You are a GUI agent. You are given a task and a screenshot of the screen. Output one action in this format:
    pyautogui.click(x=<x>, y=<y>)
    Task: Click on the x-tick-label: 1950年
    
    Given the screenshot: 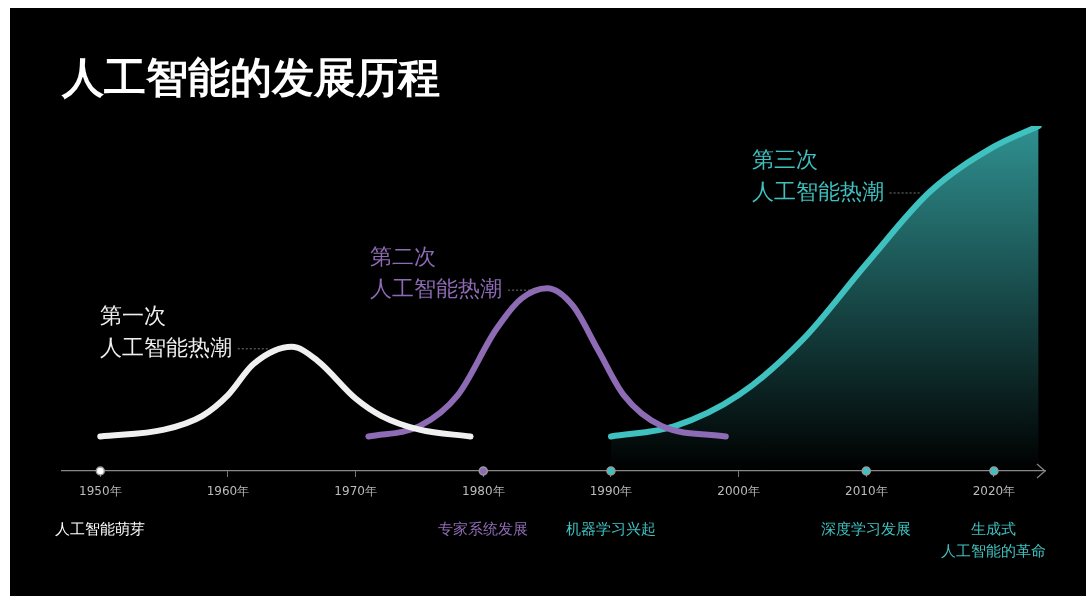 What is the action you would take?
    pyautogui.click(x=100, y=491)
    